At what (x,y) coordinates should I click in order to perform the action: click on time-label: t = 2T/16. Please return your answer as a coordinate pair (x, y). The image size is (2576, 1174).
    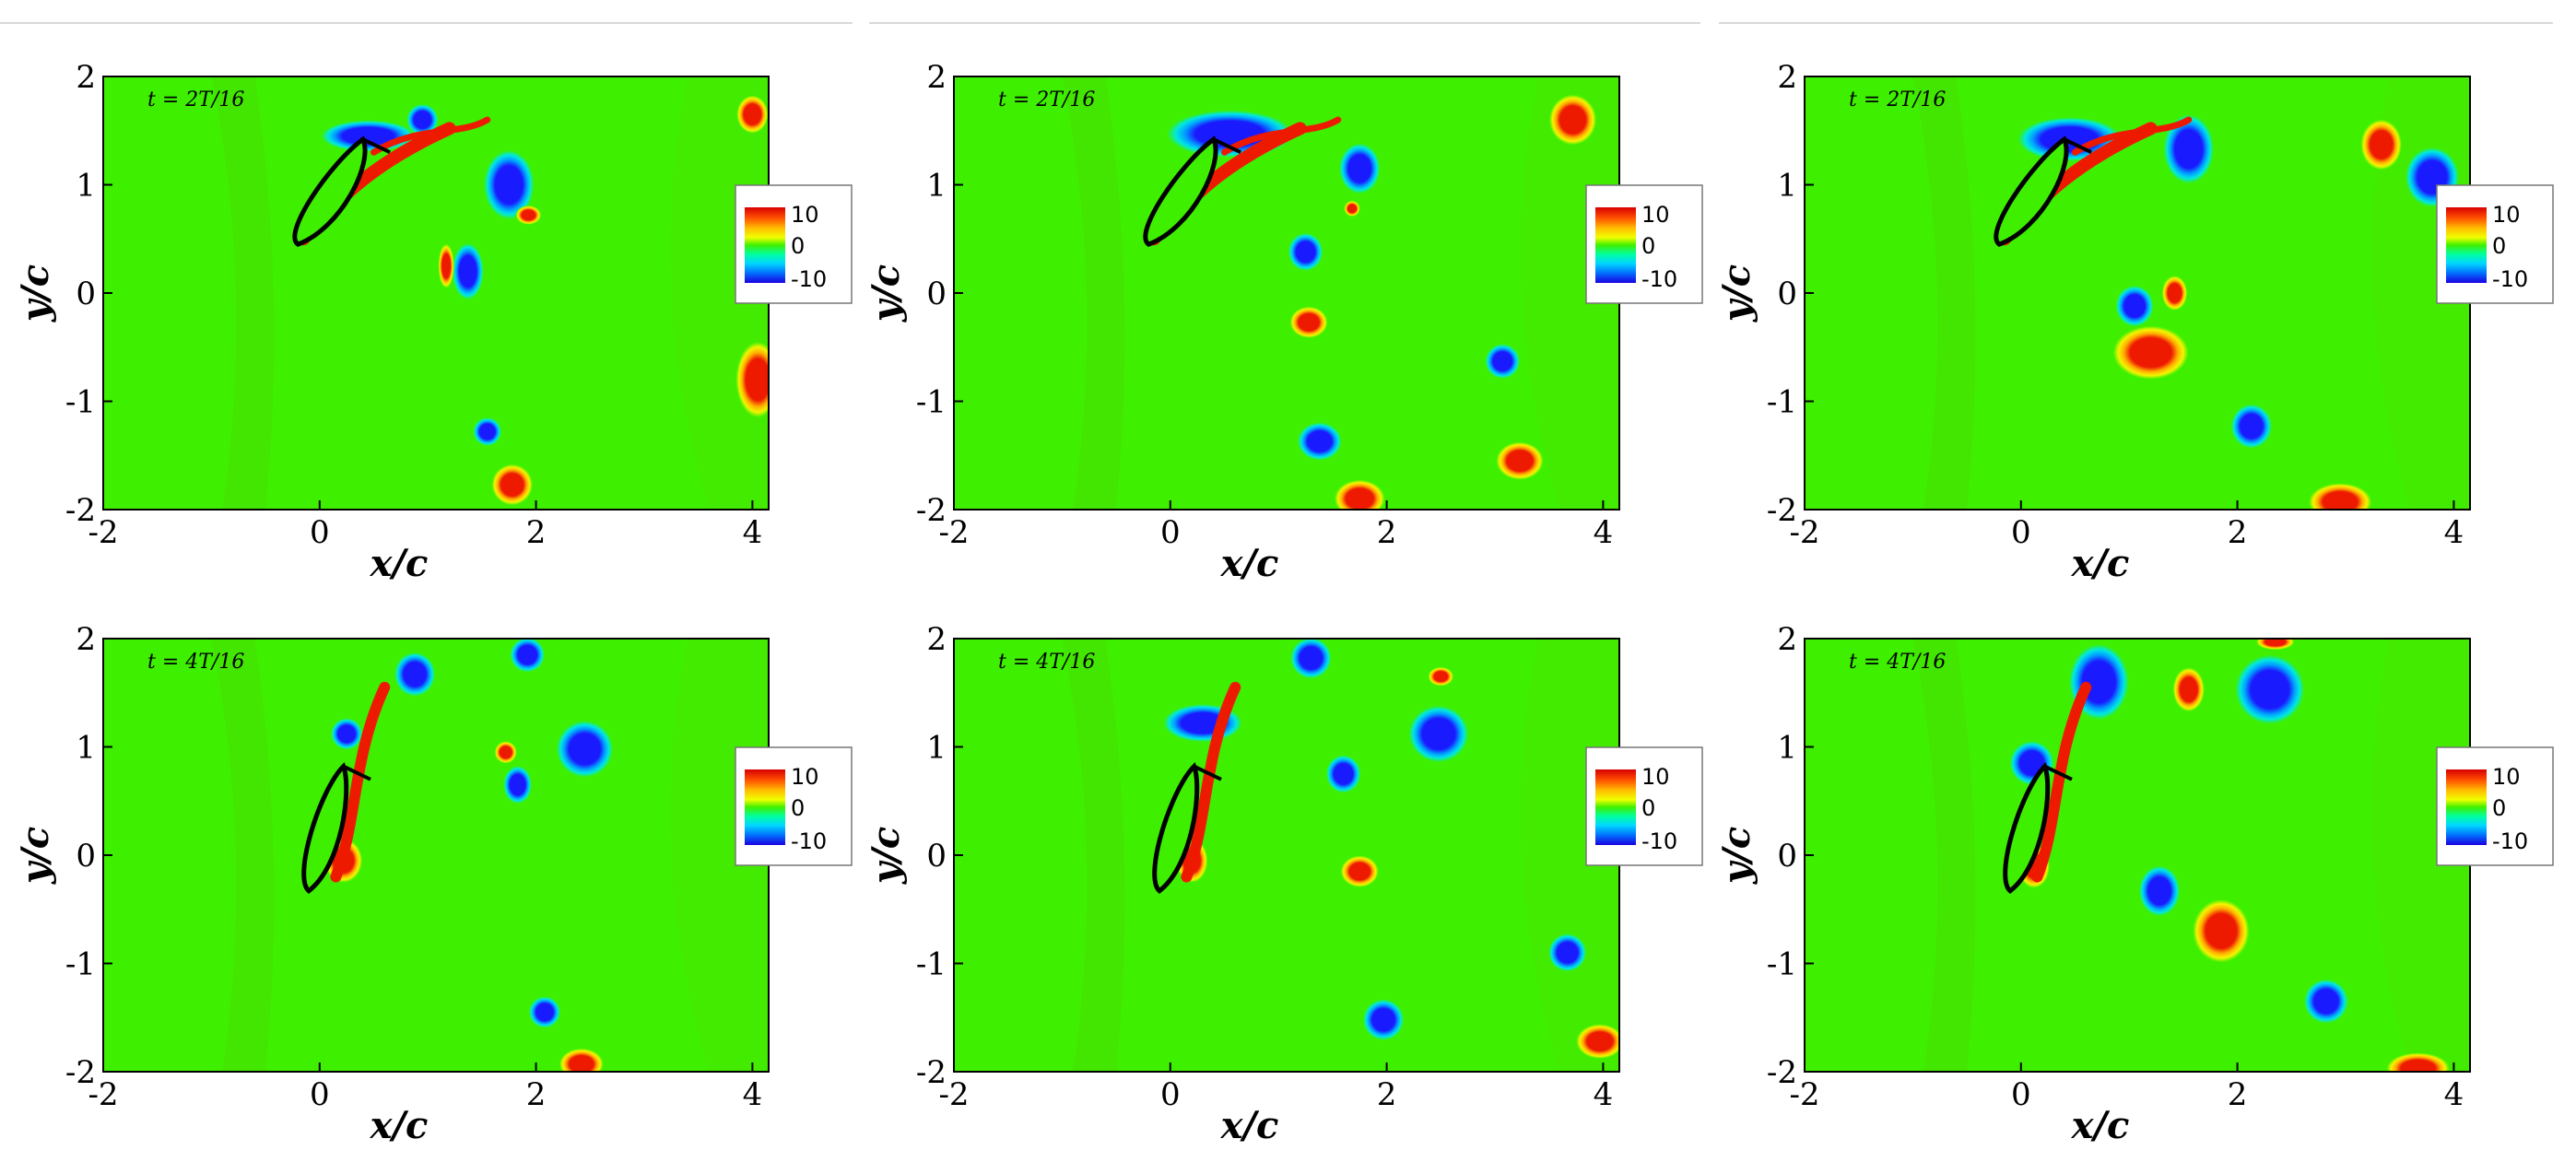
    Looking at the image, I should click on (1046, 100).